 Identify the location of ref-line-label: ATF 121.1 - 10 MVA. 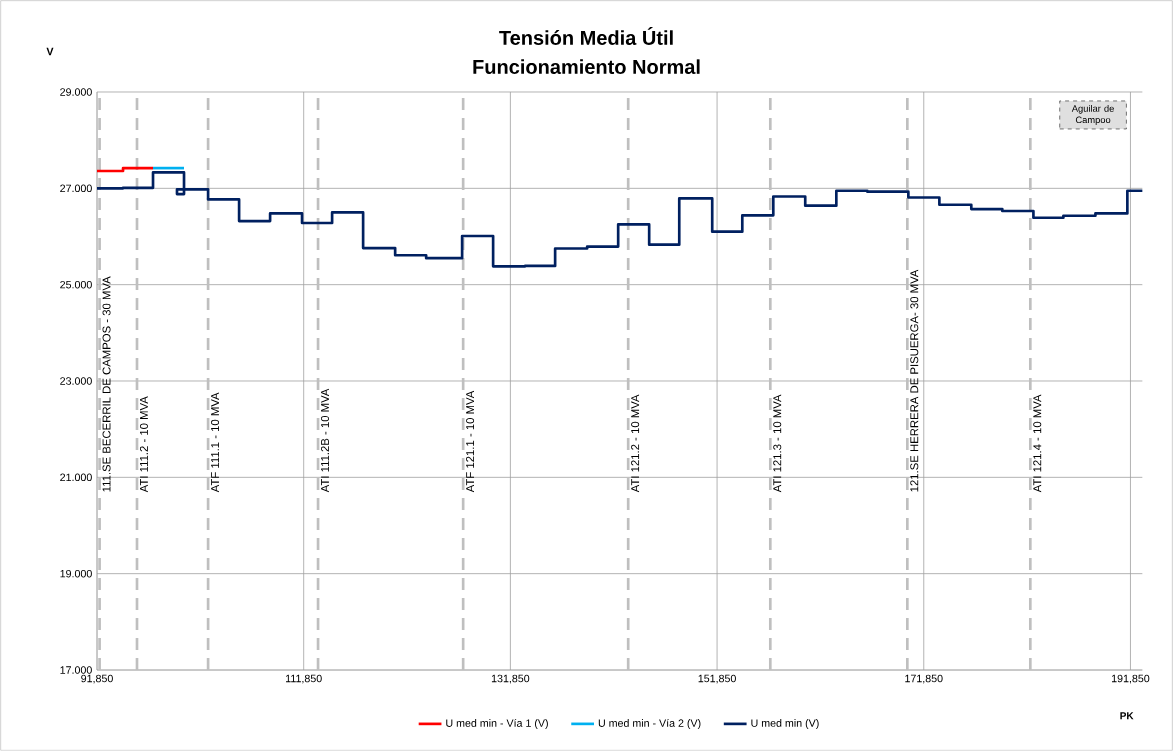
(470, 441).